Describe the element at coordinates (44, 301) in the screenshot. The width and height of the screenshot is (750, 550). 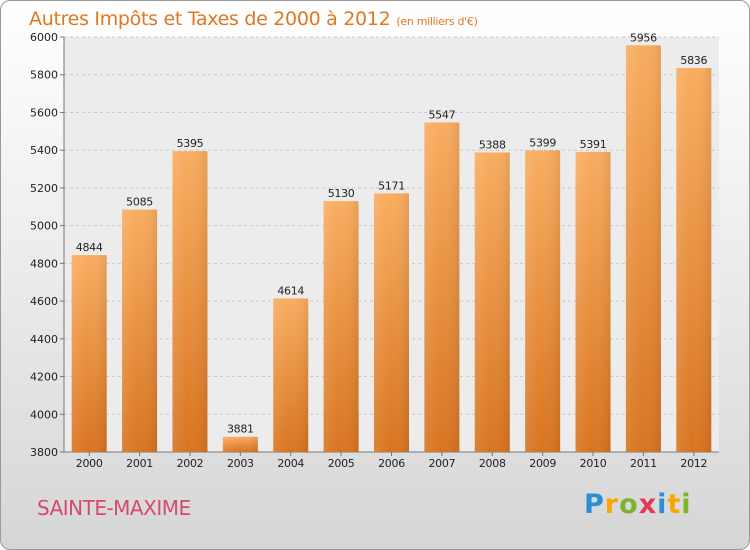
I see `y-tick-label: 4600` at that location.